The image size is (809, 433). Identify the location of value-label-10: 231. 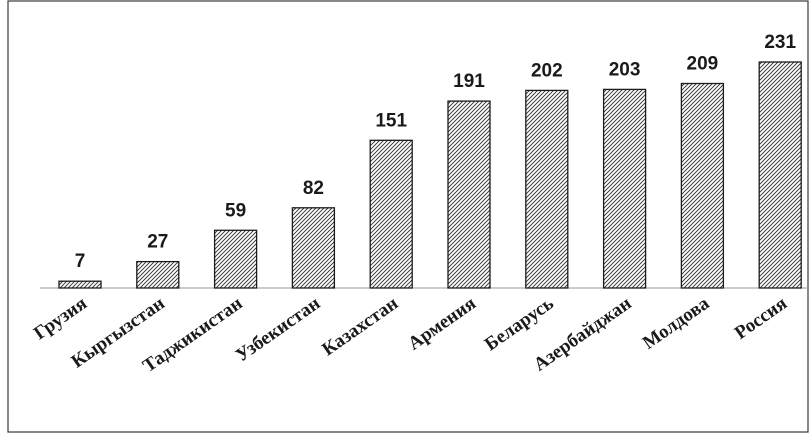
(780, 42).